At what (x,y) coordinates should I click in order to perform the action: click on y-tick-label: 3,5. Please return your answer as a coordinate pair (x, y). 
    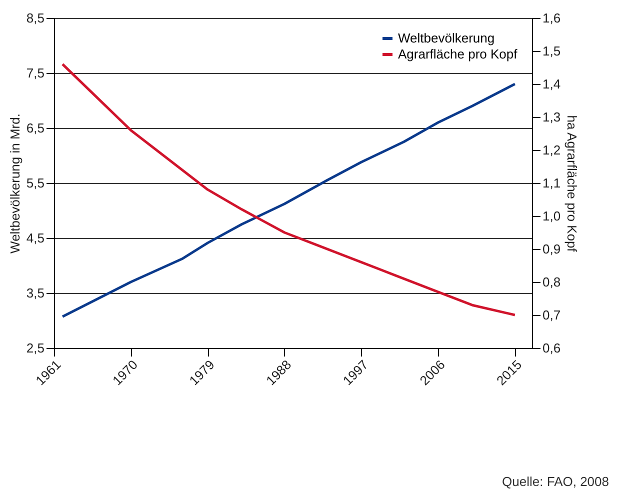
    Looking at the image, I should click on (35, 293).